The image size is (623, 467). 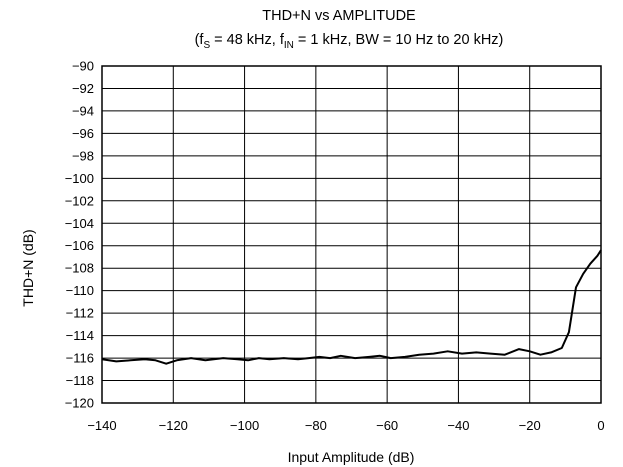 I want to click on x-tick-label: −20, so click(x=530, y=425).